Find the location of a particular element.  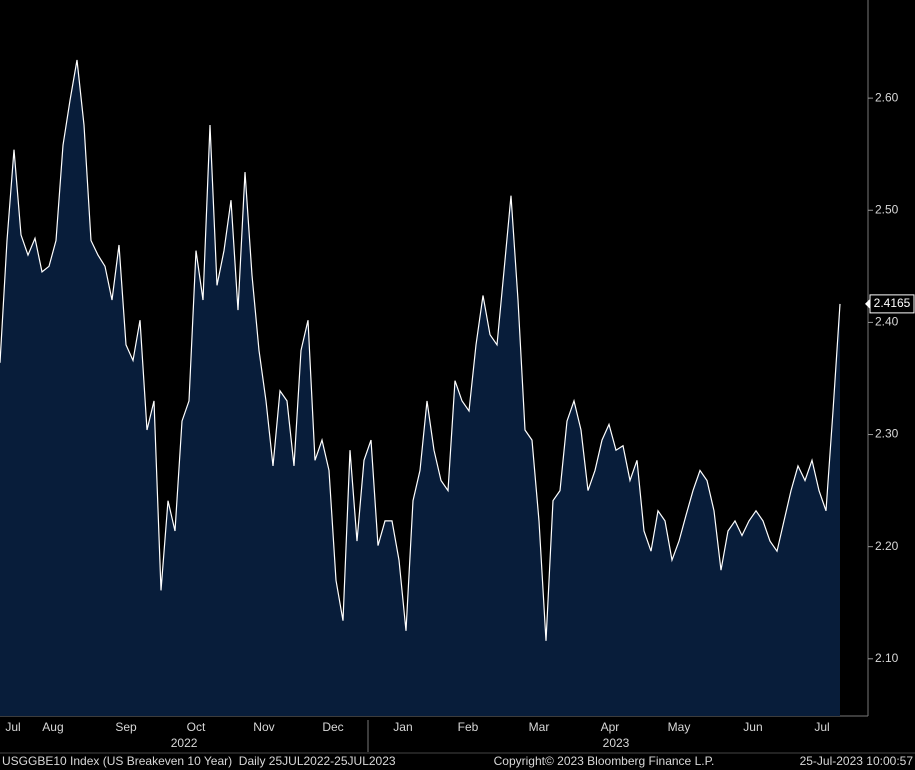

x-tick-label: Jan is located at coordinates (402, 727).